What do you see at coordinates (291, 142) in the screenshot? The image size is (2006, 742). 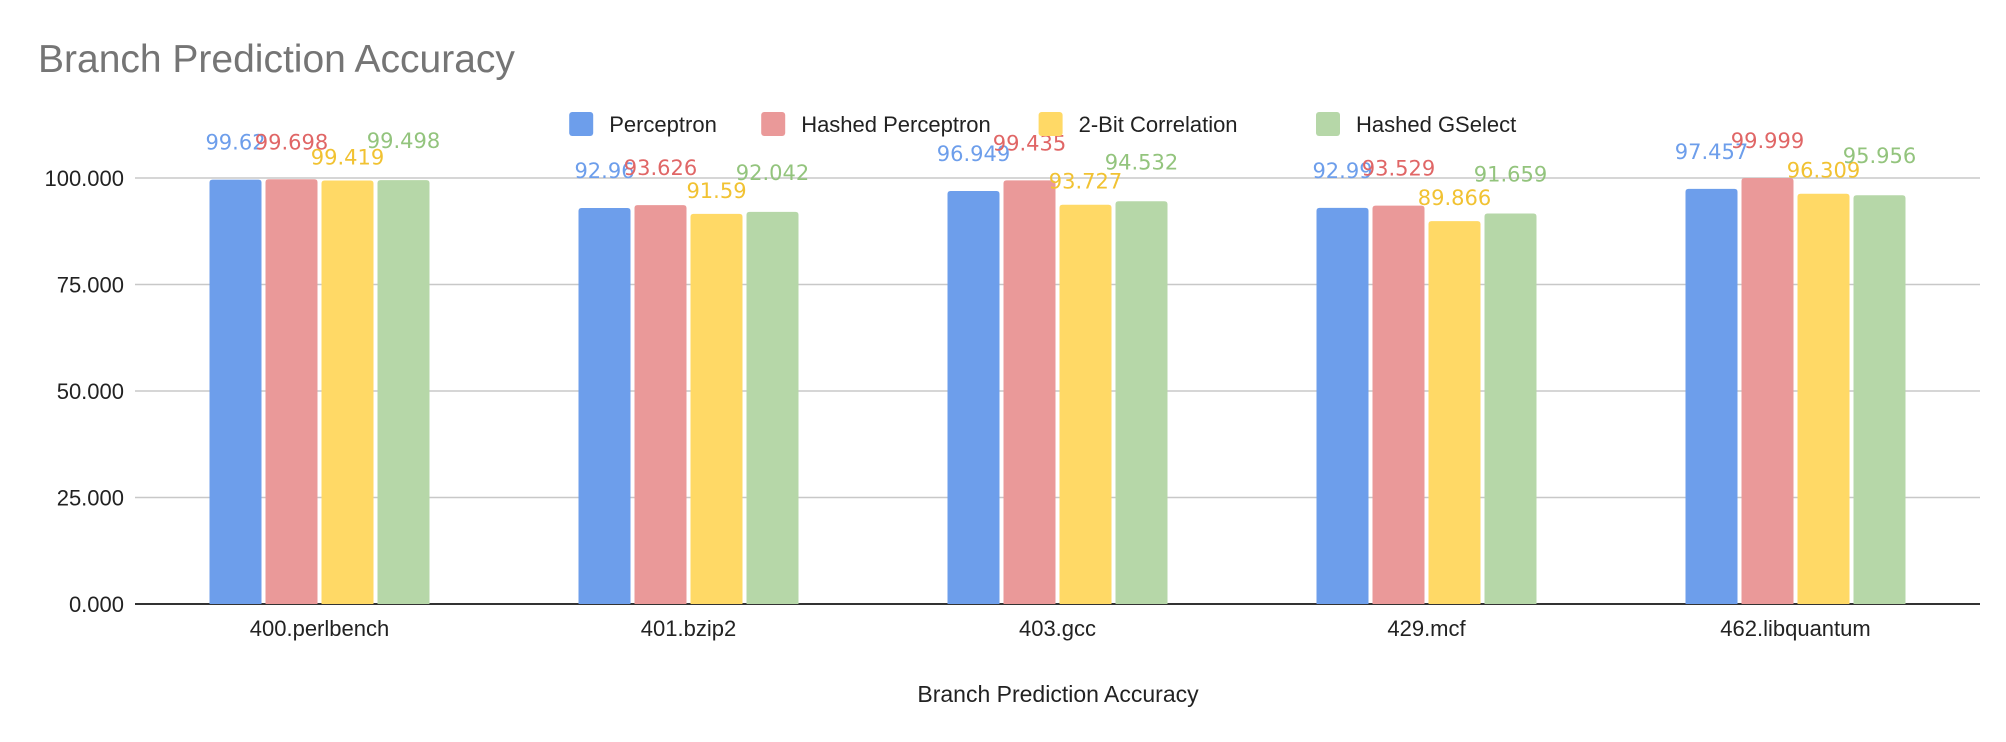 I see `data-label: 99.698` at bounding box center [291, 142].